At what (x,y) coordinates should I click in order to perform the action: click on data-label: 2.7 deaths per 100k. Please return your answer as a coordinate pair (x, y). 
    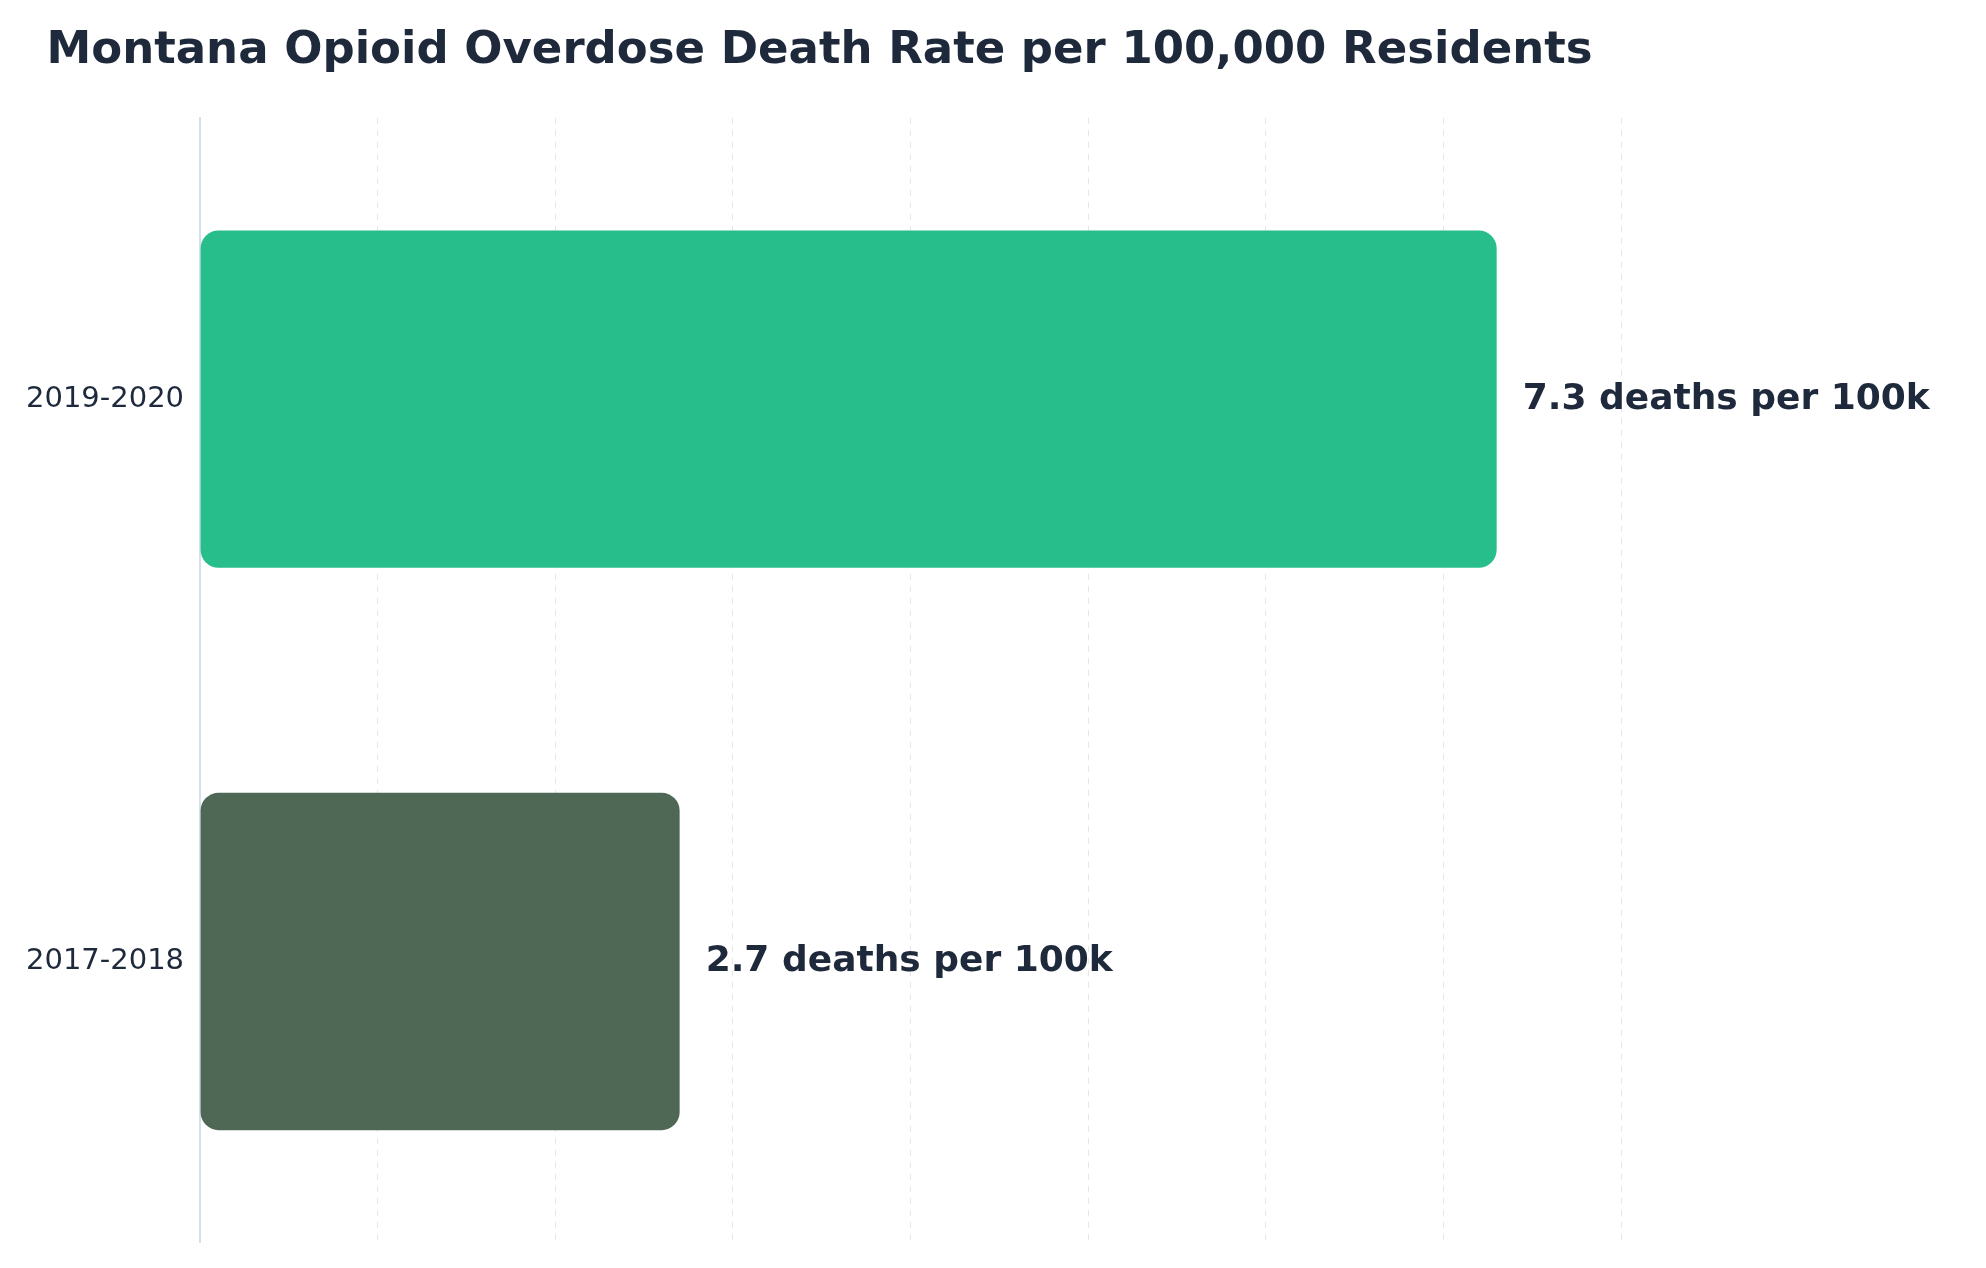
    Looking at the image, I should click on (909, 958).